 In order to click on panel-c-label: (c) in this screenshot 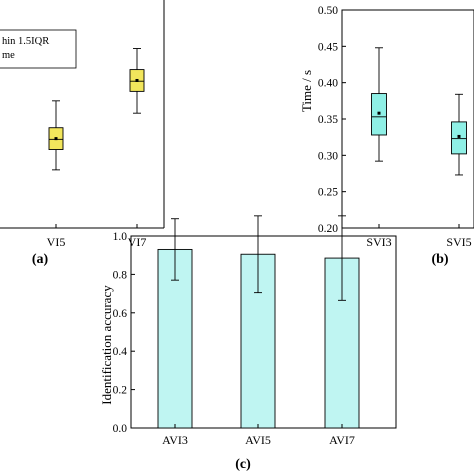, I will do `click(243, 464)`.